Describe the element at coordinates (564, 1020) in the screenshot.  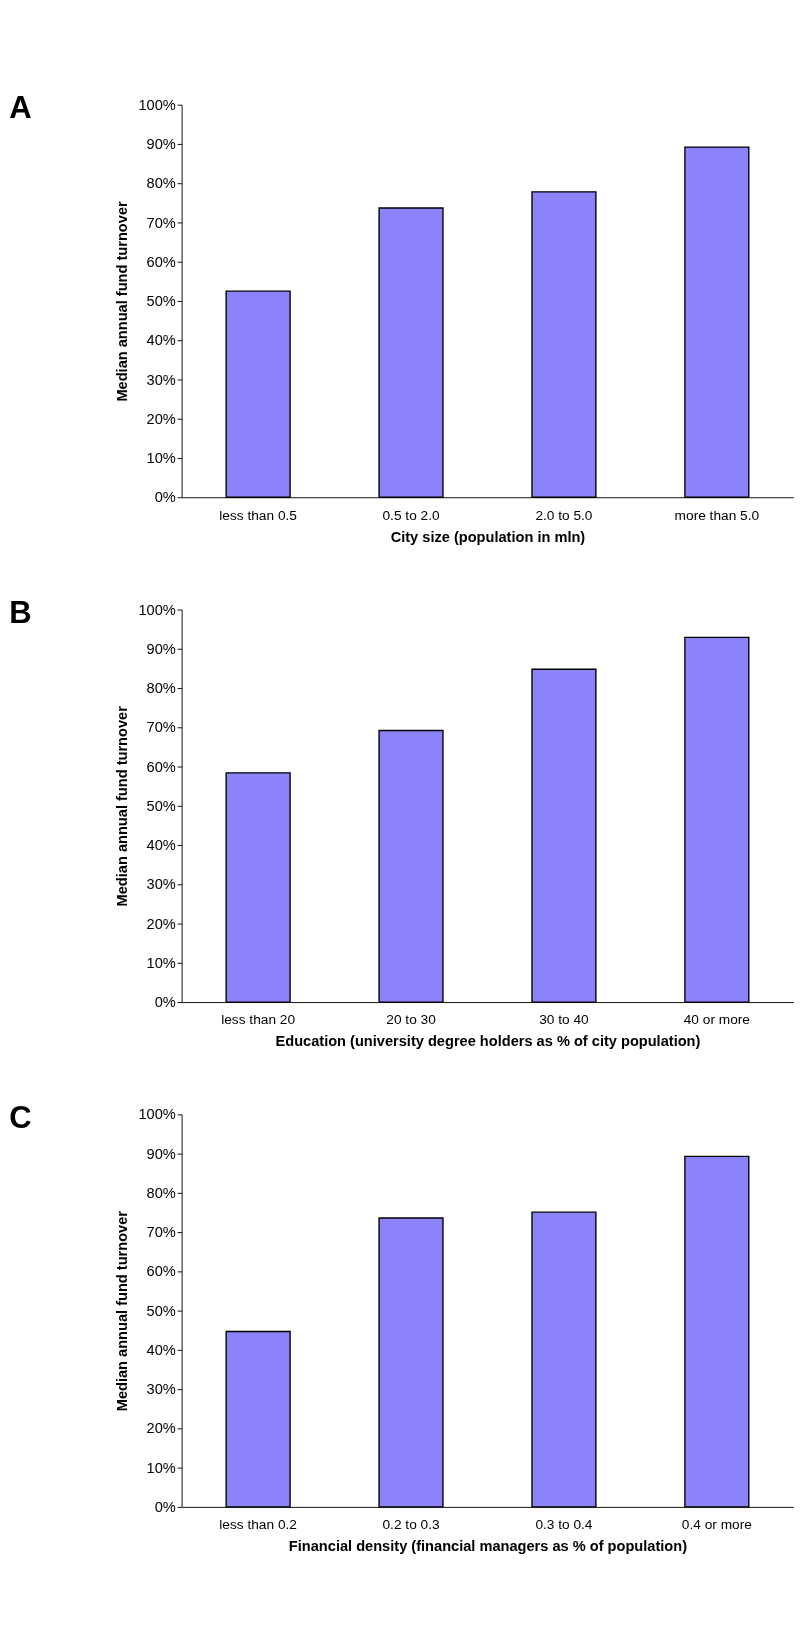
I see `x-tick-label: 30 to 40` at that location.